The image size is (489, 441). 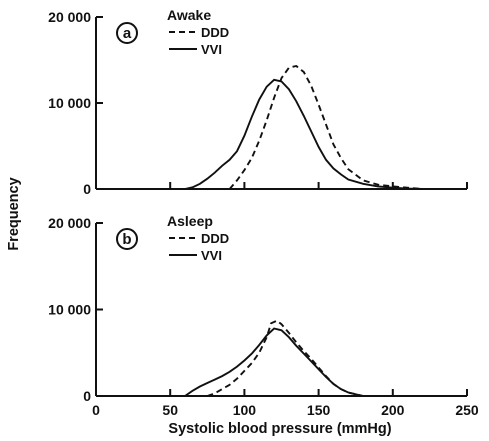 What do you see at coordinates (96, 410) in the screenshot?
I see `x-tick-label: 0` at bounding box center [96, 410].